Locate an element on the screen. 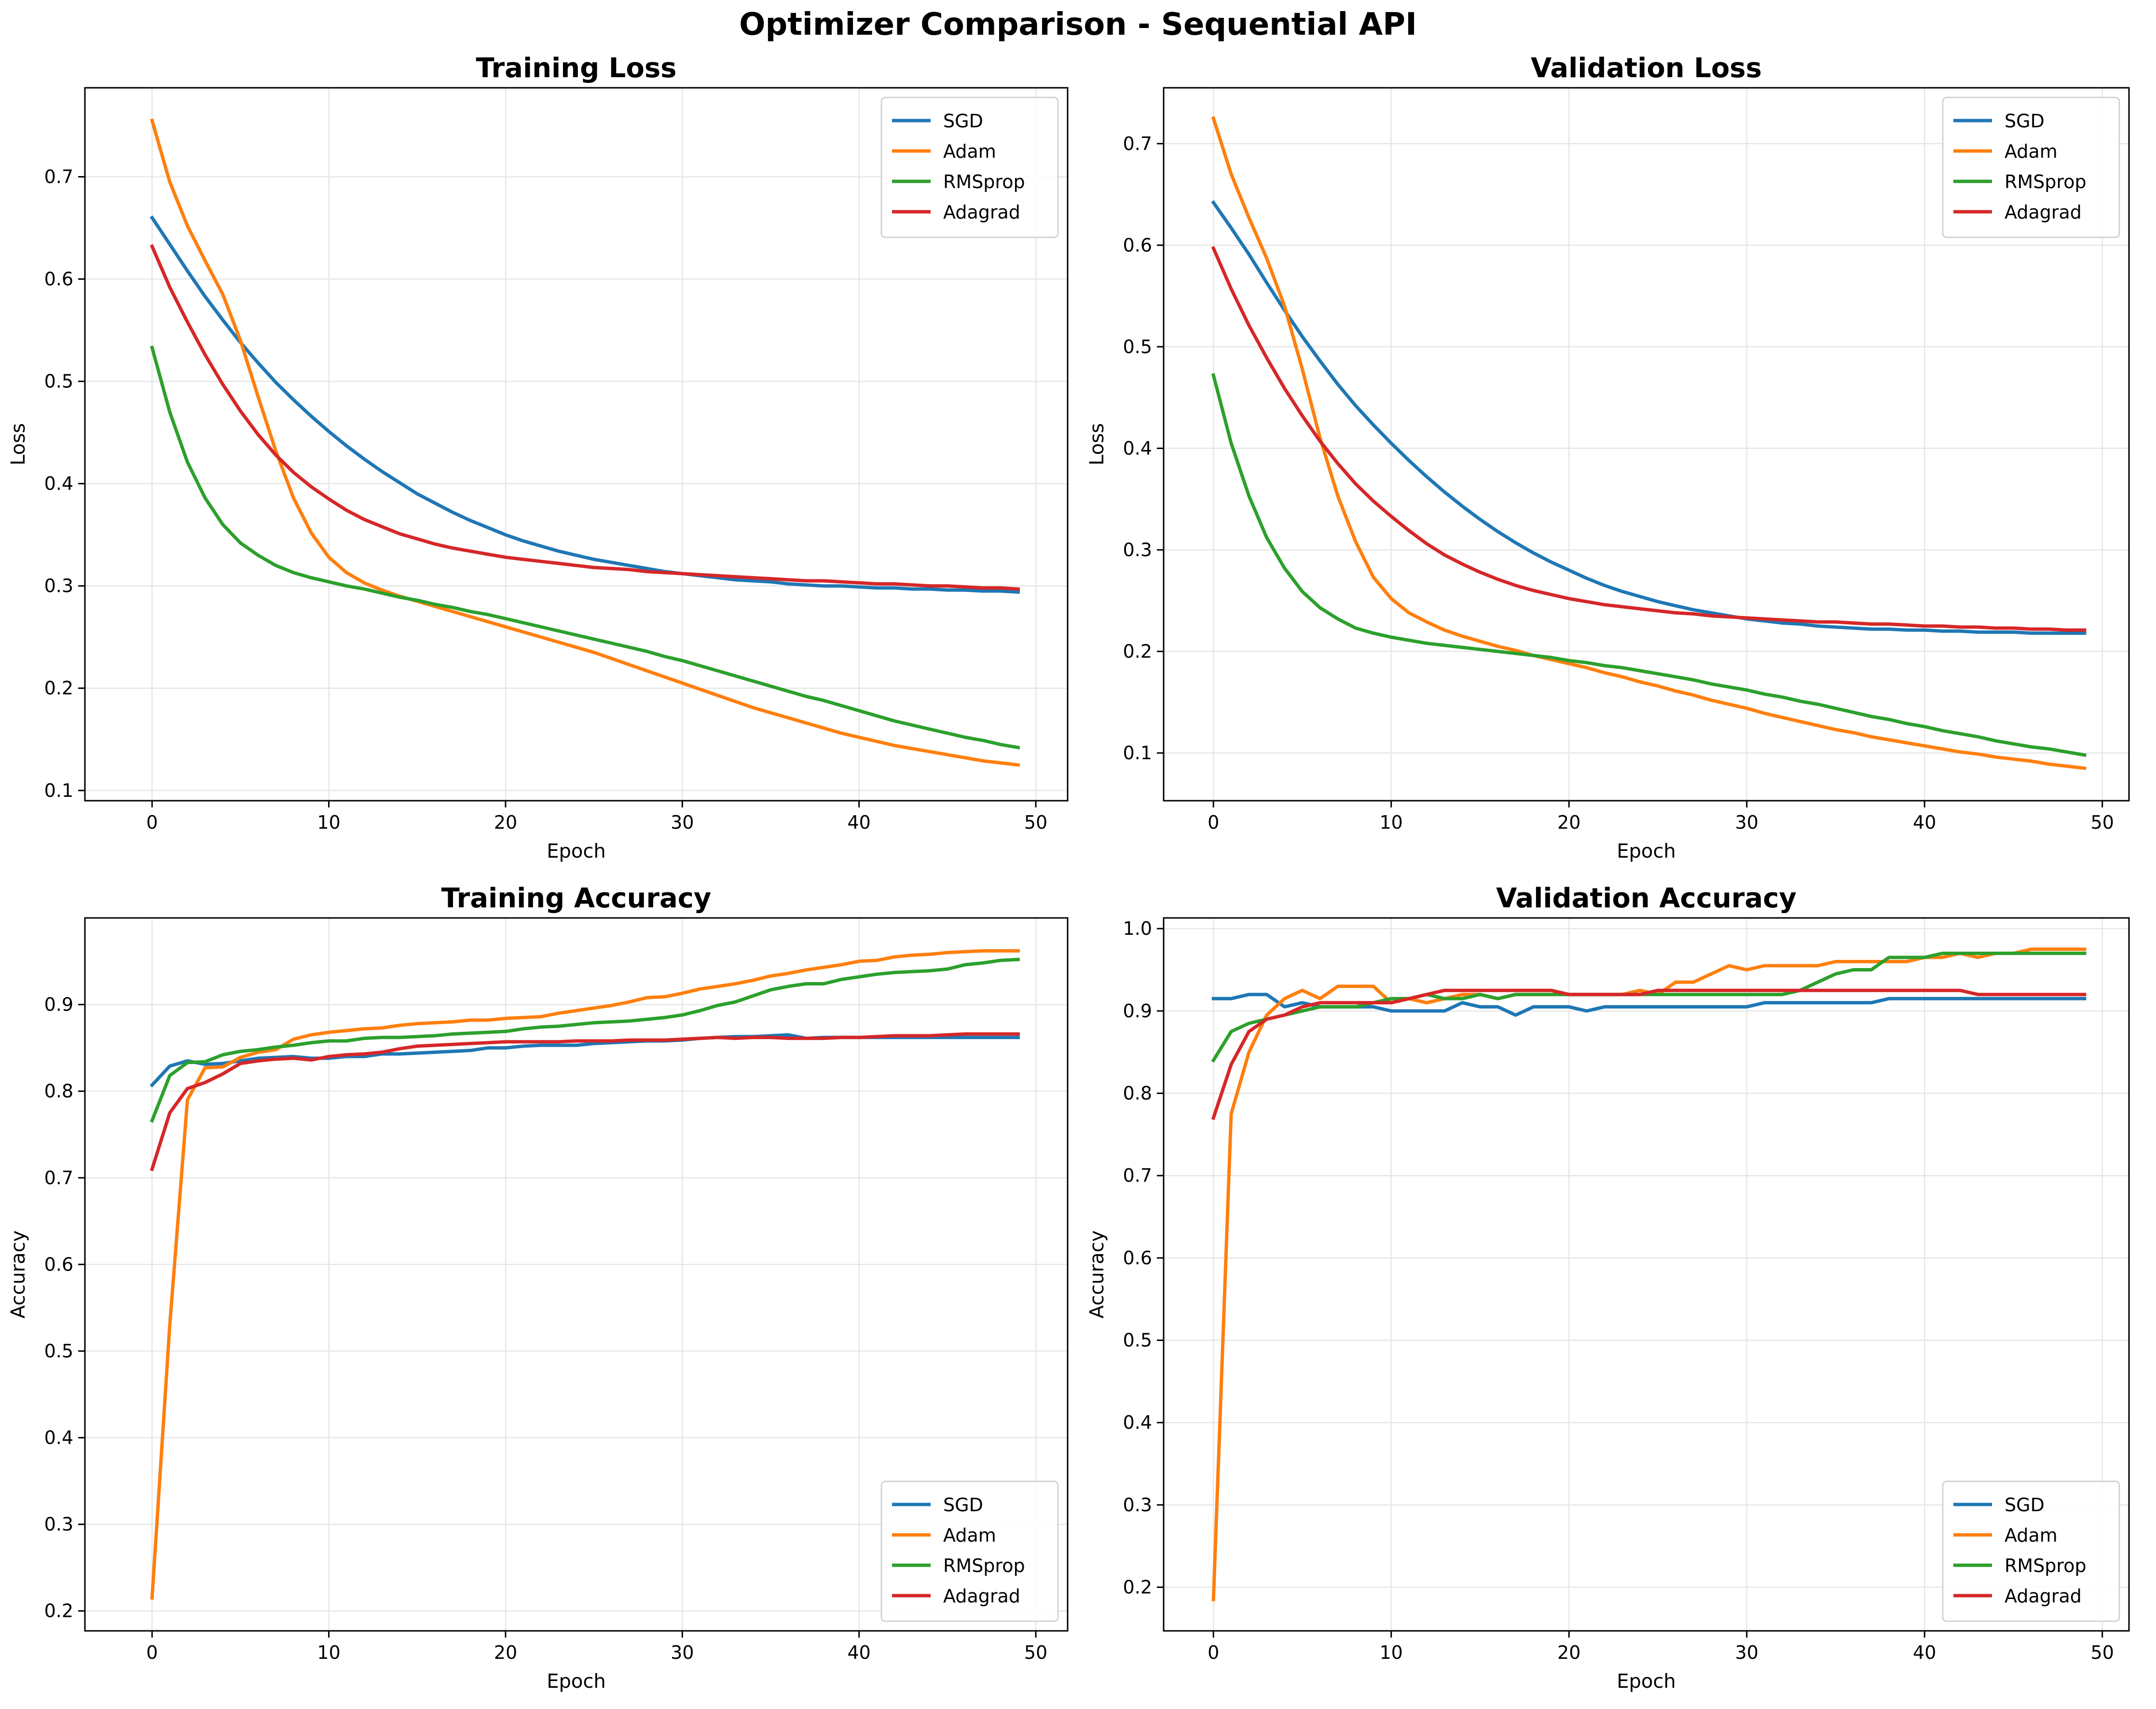  figure-title: Optimizer Comparison - Sequential API is located at coordinates (1078, 24).